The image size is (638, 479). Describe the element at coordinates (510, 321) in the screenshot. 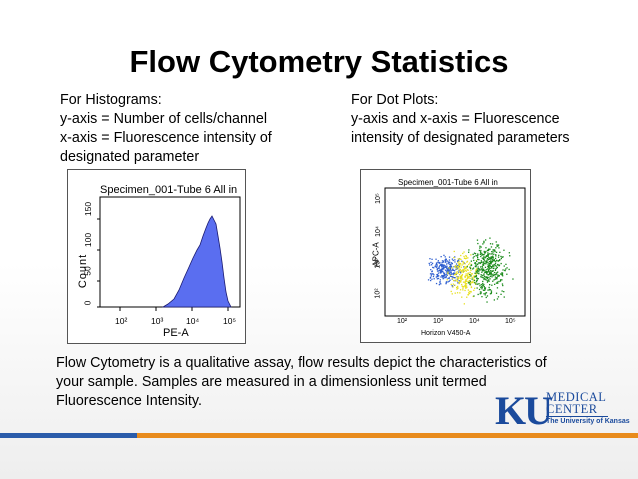

I see `dotplot-xtick: 10⁵` at that location.